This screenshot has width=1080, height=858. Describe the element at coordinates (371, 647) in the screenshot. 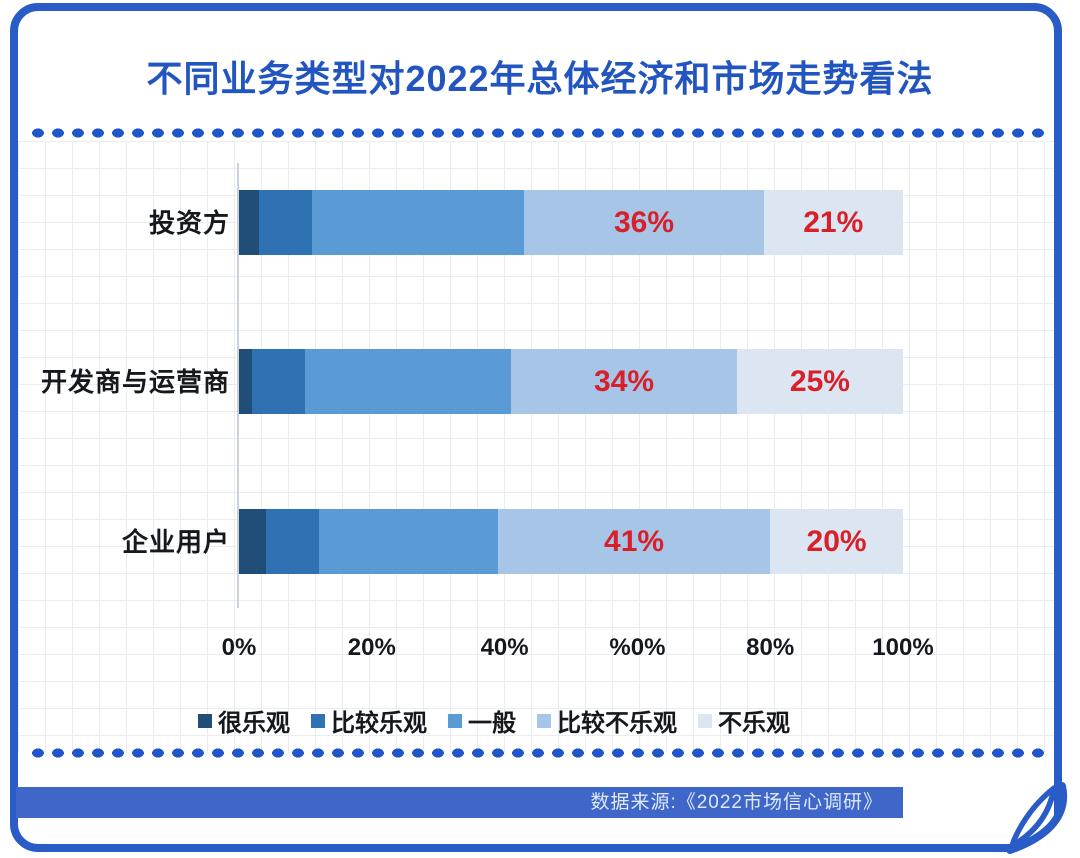

I see `x-tick-label: 20%` at that location.